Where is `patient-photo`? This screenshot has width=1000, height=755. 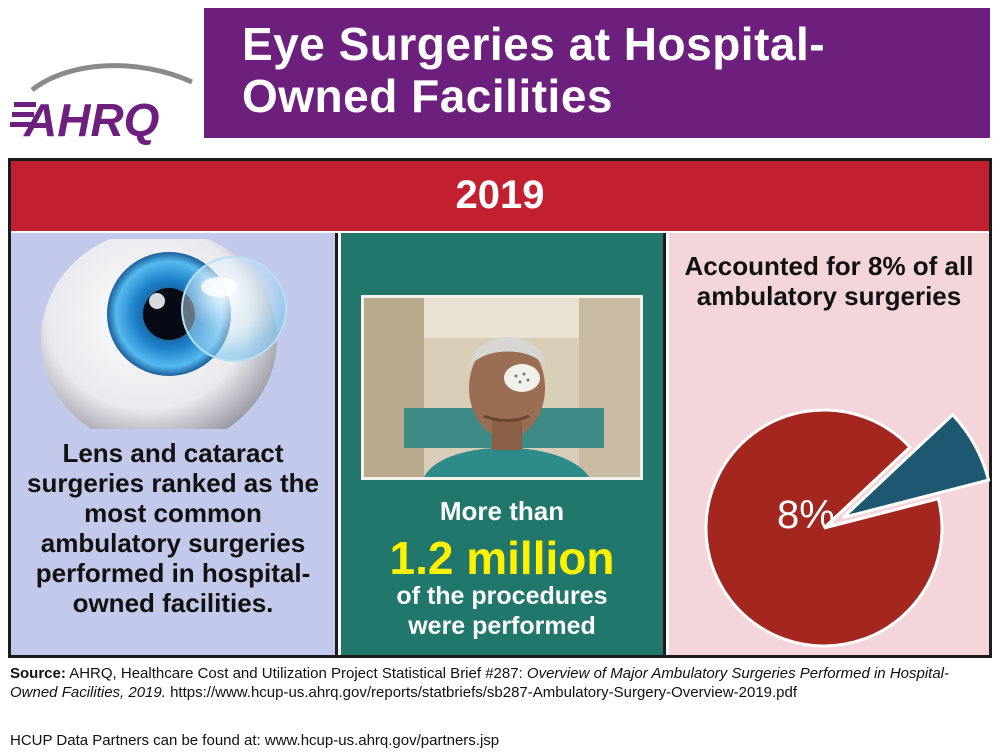
patient-photo is located at coordinates (502, 387).